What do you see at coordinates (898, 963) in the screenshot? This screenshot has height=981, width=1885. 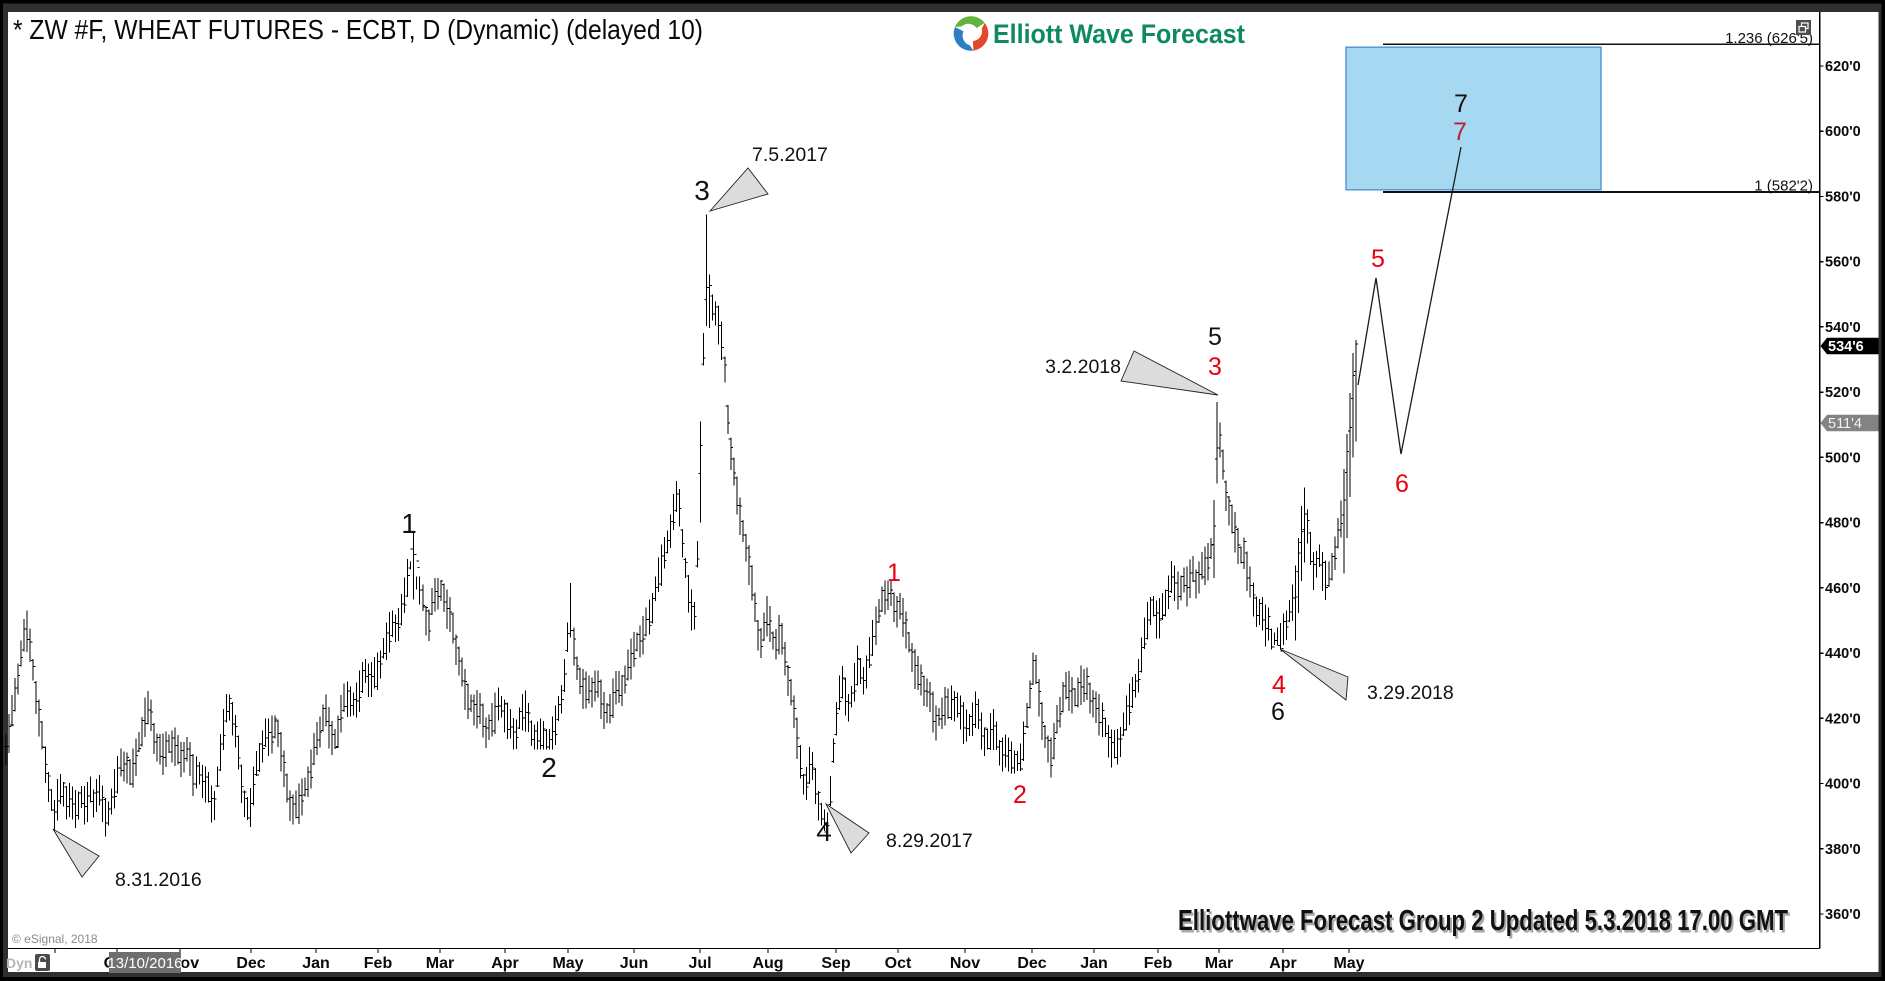 I see `svg-text: Oct` at bounding box center [898, 963].